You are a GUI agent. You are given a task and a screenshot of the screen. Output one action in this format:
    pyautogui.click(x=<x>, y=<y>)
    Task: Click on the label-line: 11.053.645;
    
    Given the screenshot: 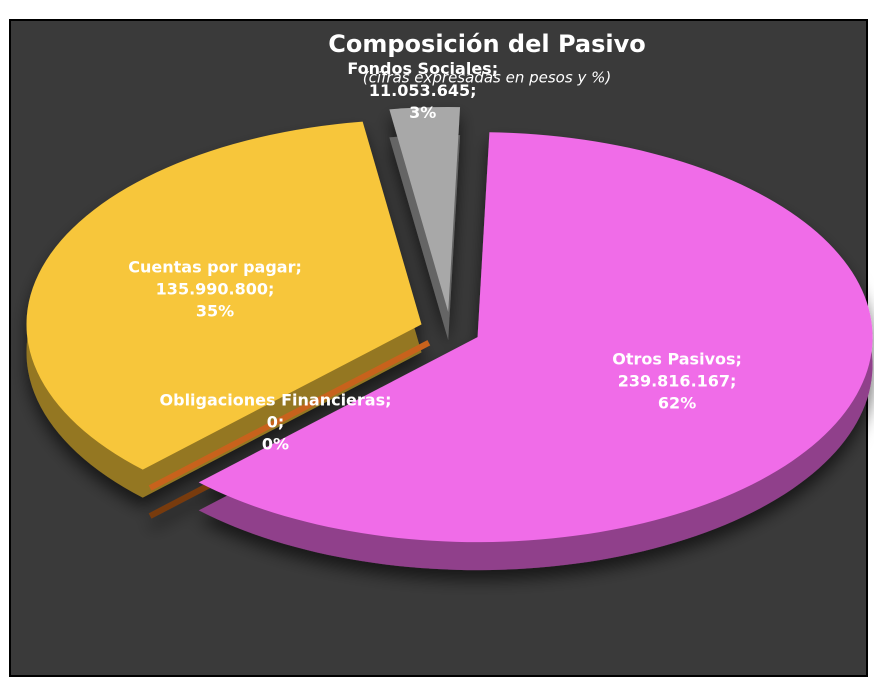 What is the action you would take?
    pyautogui.click(x=423, y=90)
    